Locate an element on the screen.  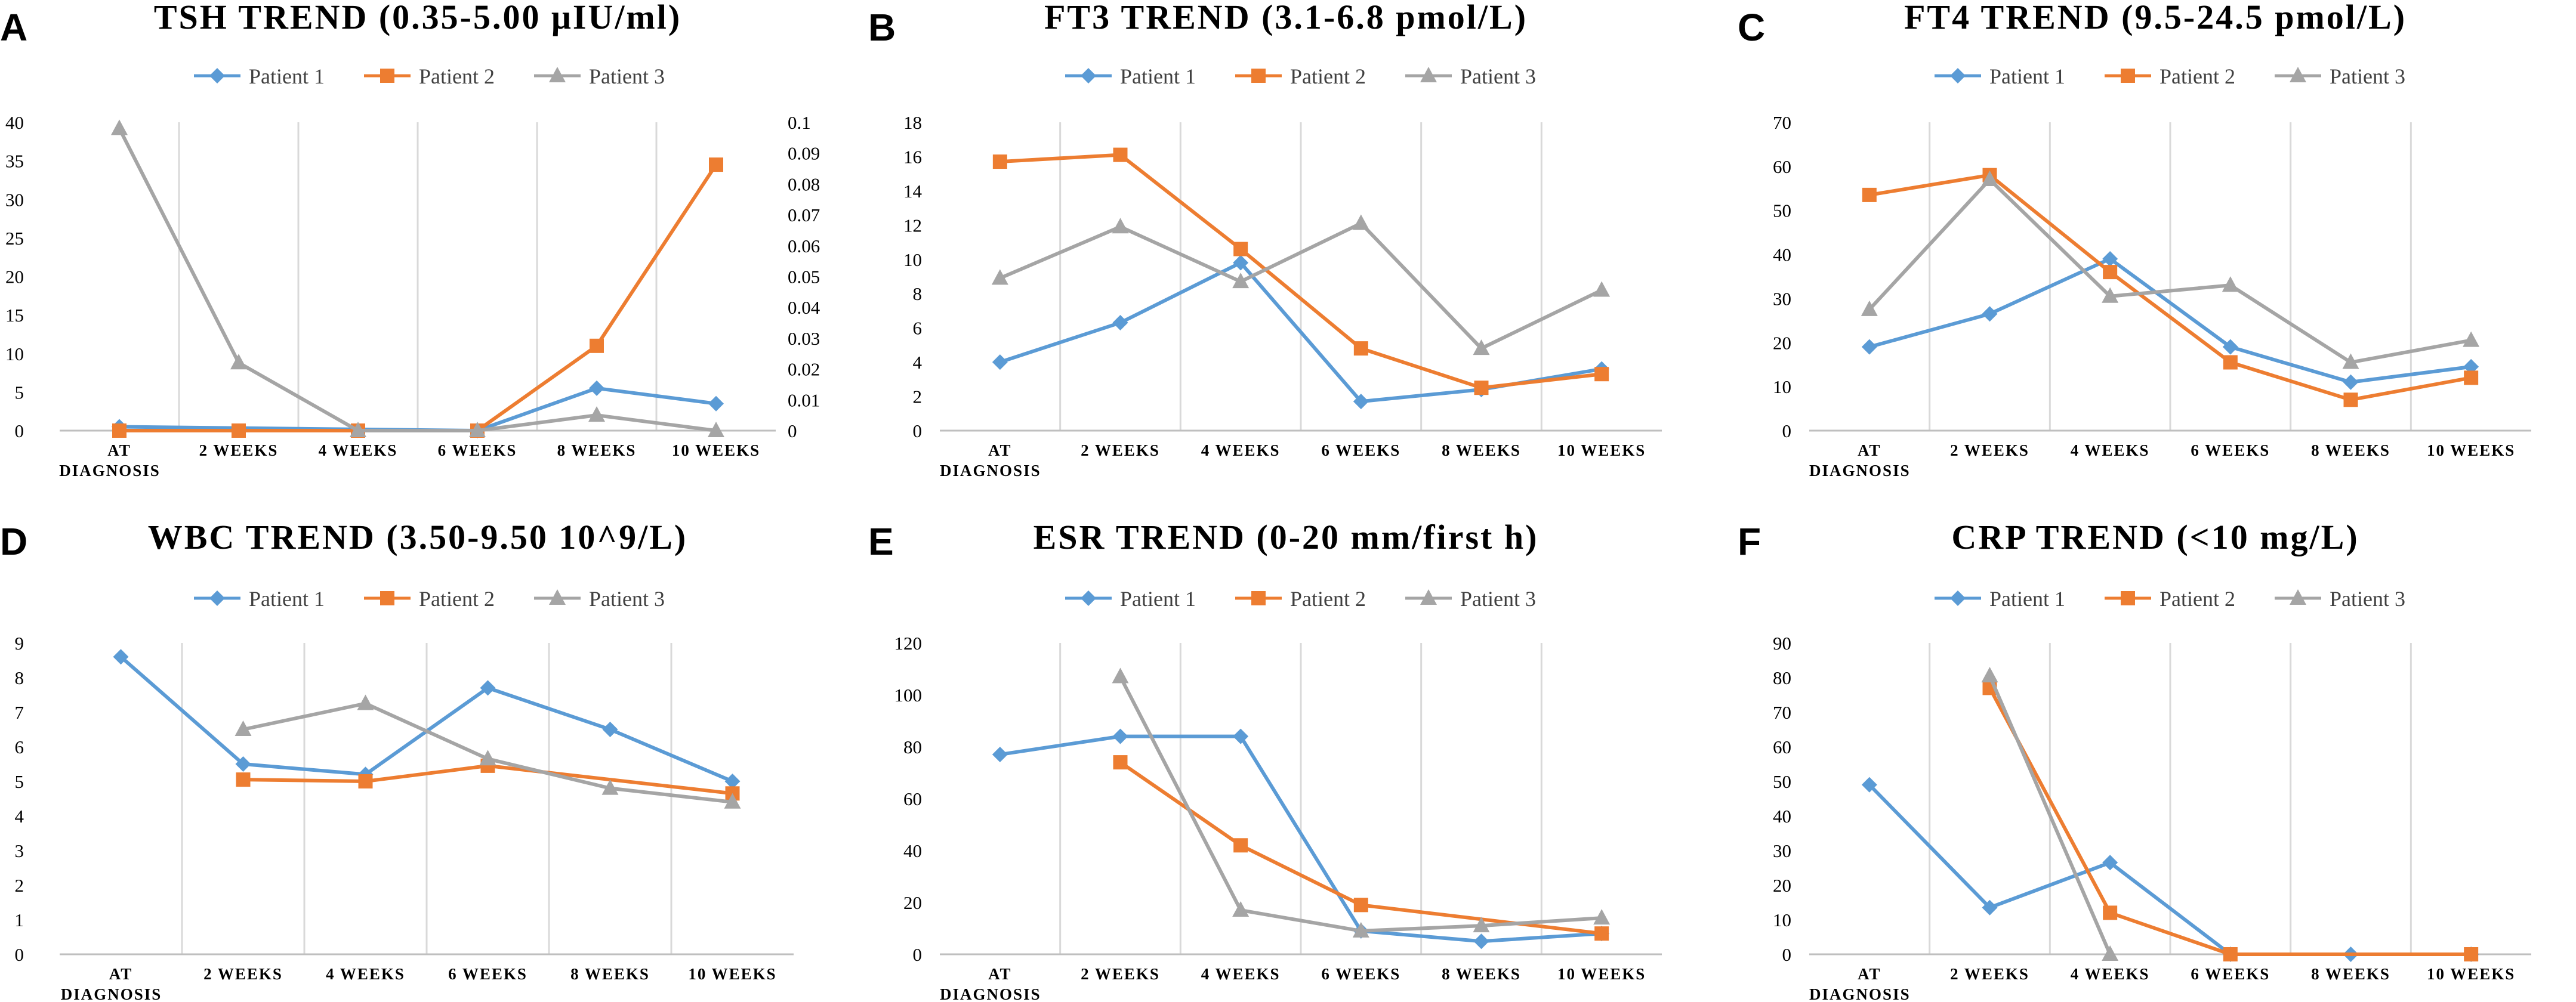
chart-title: CRP TREND (<10 mg/L) is located at coordinates (2155, 537).